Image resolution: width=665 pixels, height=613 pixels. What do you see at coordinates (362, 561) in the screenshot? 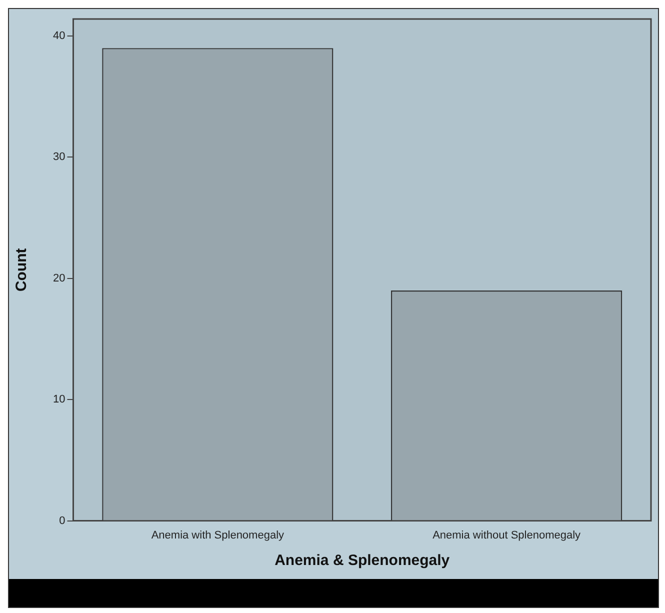
I see `x-axis-title: Anemia & Splenomegaly` at bounding box center [362, 561].